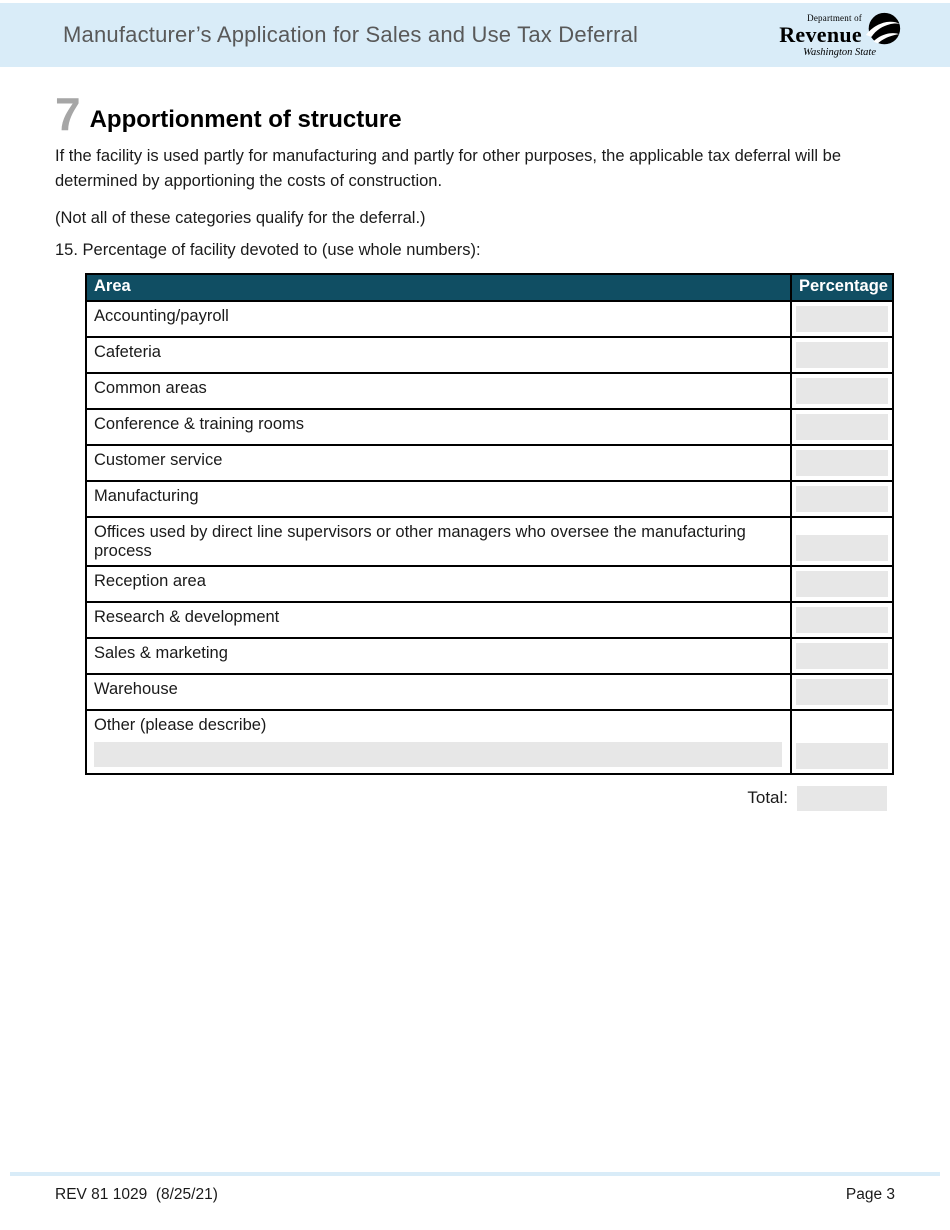 This screenshot has width=950, height=1230. Describe the element at coordinates (839, 53) in the screenshot. I see `logo-washington-state-label: Washington State` at that location.